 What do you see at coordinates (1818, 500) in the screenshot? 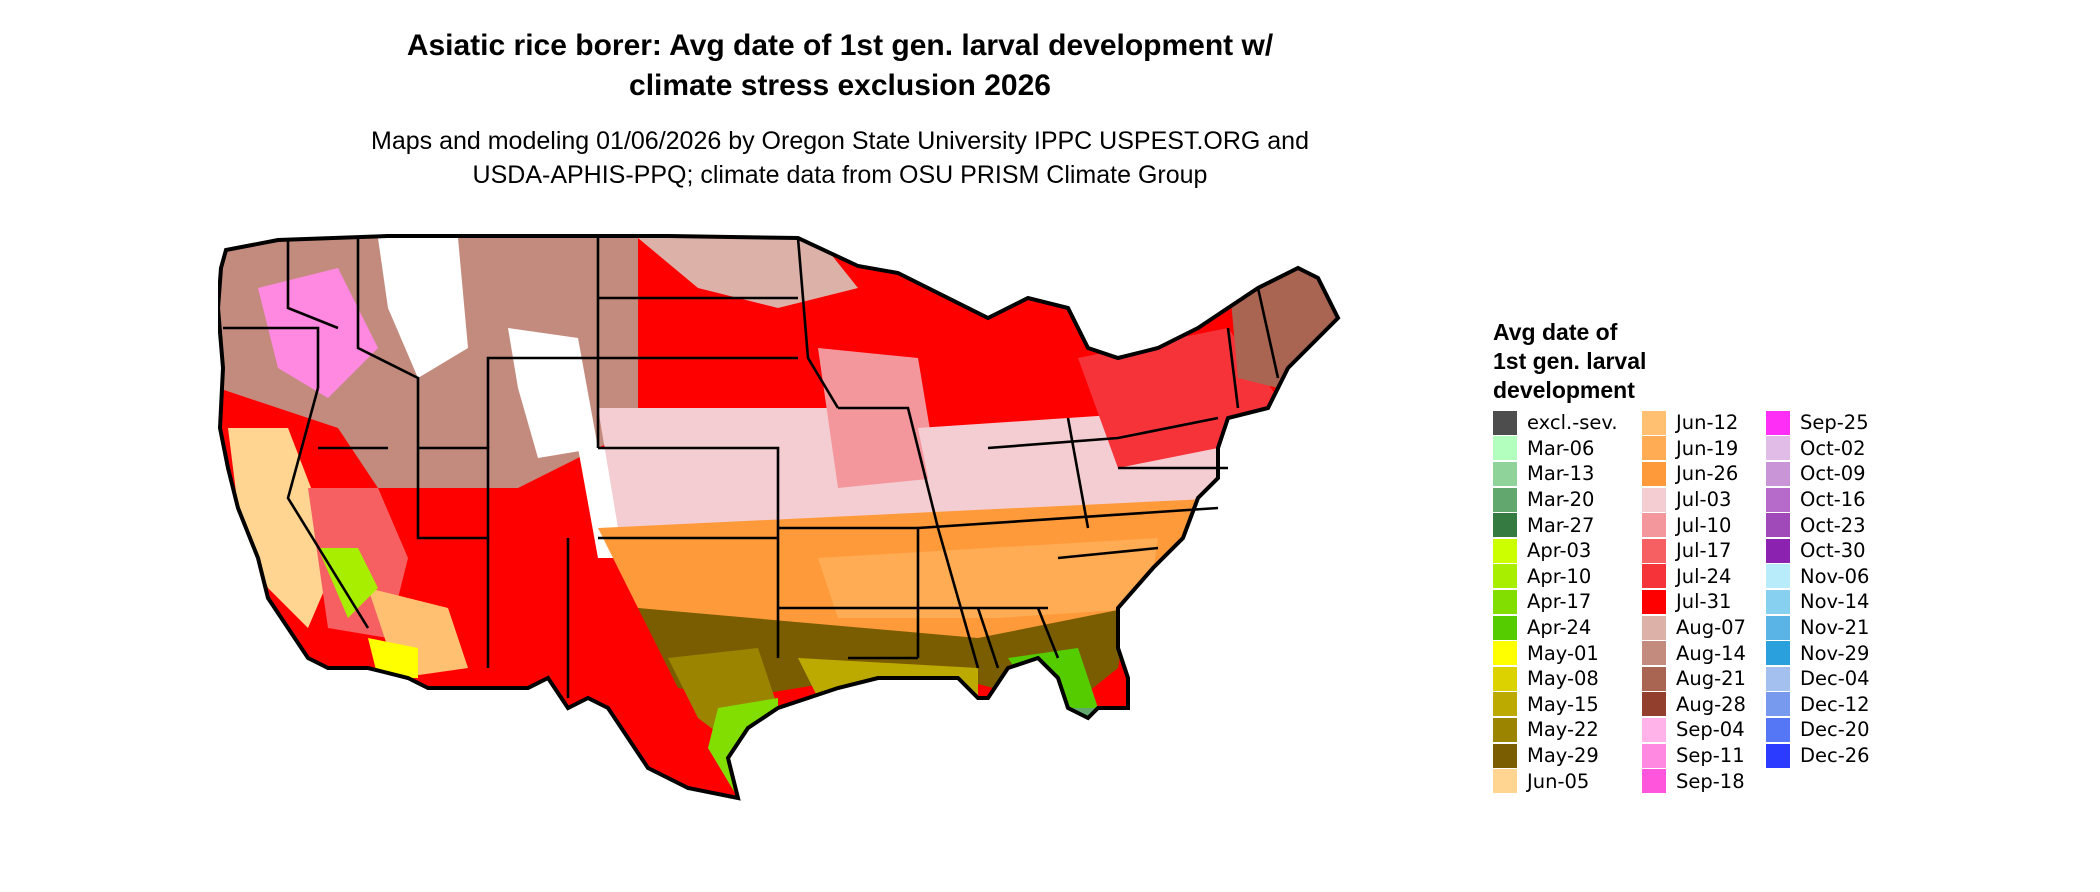
I see `legend-item: Oct-16` at bounding box center [1818, 500].